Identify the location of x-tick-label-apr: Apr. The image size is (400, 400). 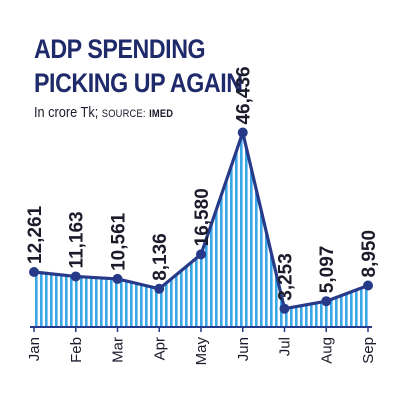
(159, 348).